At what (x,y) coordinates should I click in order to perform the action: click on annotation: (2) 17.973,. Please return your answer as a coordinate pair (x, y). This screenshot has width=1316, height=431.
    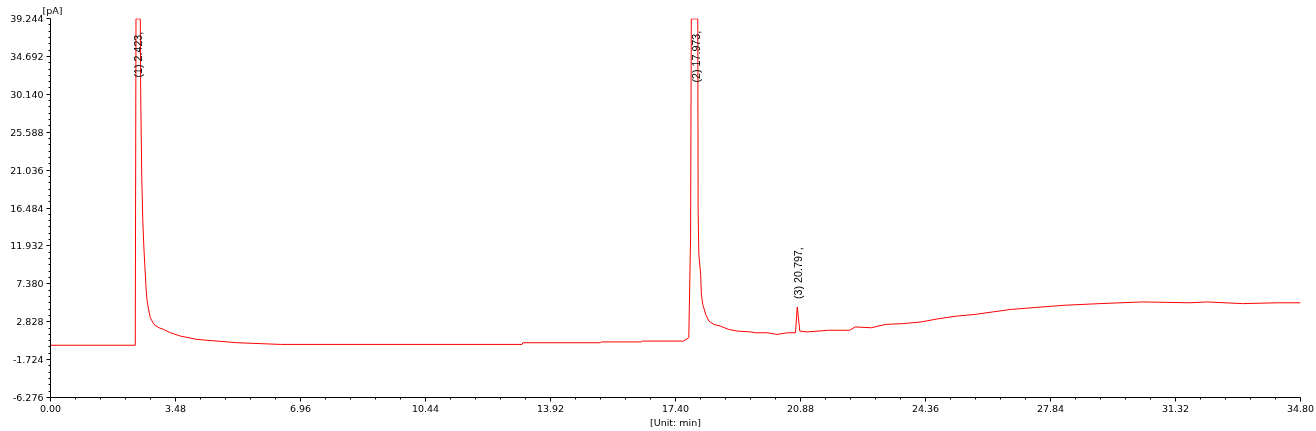
    Looking at the image, I should click on (696, 56).